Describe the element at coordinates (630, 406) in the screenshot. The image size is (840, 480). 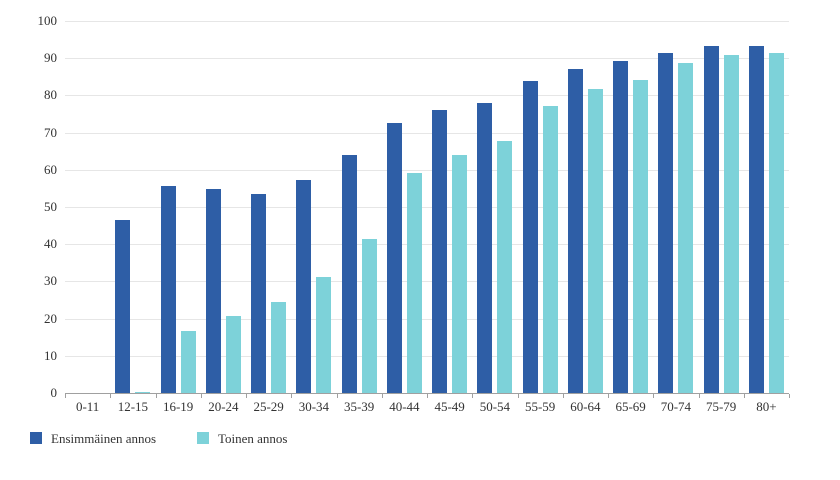
I see `x-tick-label: 65-69` at that location.